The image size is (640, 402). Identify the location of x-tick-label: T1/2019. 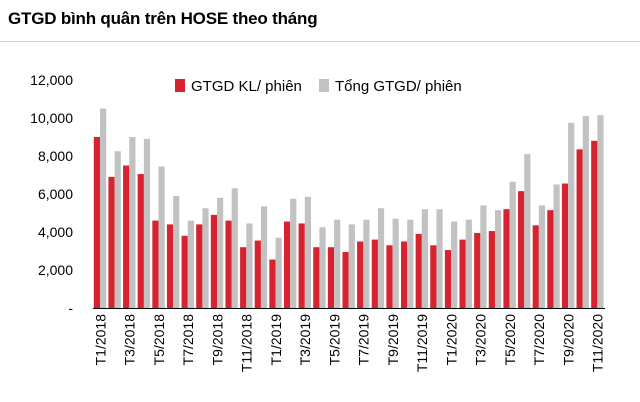
(276, 340).